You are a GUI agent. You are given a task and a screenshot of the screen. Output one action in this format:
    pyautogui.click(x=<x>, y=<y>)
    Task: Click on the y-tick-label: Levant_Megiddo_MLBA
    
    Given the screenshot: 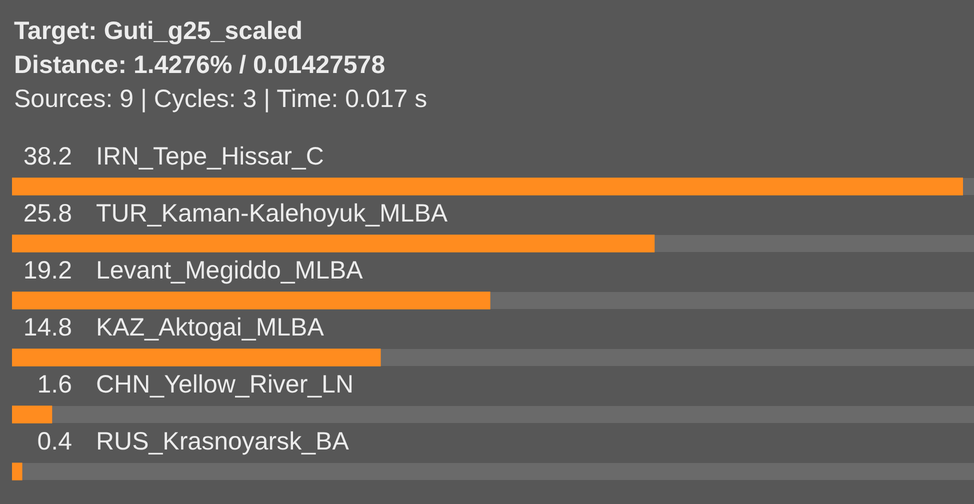 What is the action you would take?
    pyautogui.click(x=230, y=270)
    